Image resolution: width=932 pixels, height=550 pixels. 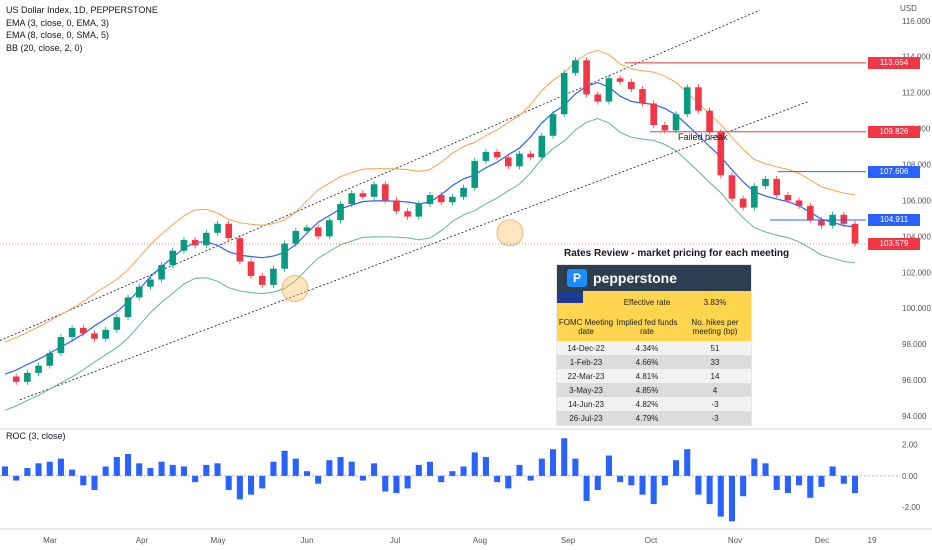 What do you see at coordinates (715, 404) in the screenshot?
I see `table-cell: -3` at bounding box center [715, 404].